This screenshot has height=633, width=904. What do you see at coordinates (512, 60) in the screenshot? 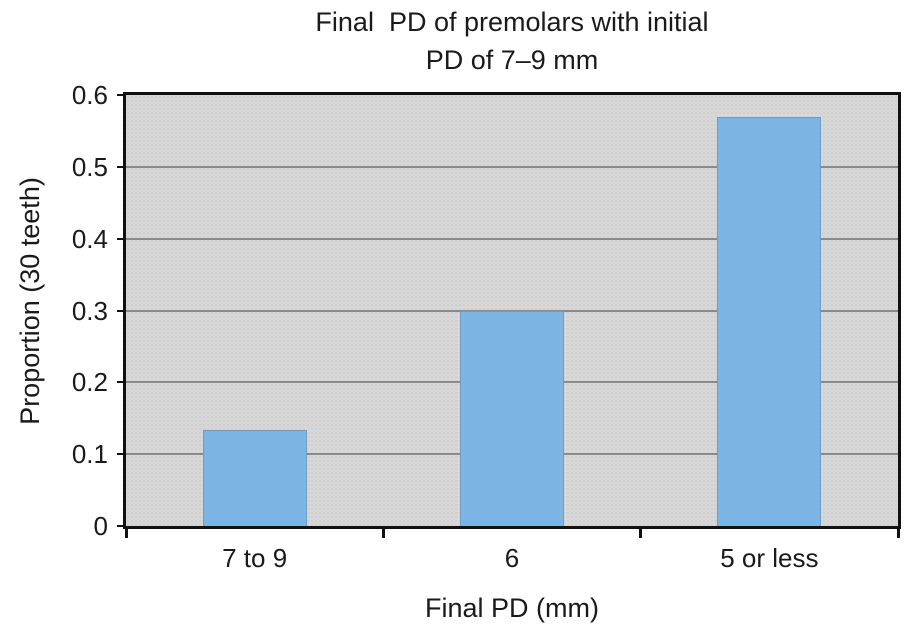
I see `chart-title-line-2: PD of 7–9 mm` at bounding box center [512, 60].